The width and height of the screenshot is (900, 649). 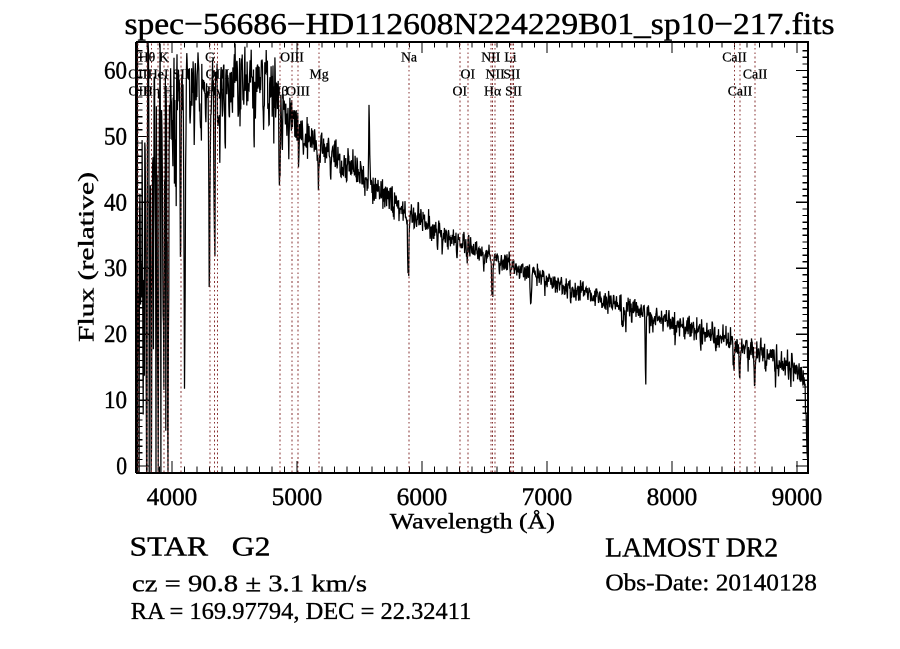 What do you see at coordinates (158, 74) in the screenshot?
I see `svg-text: HeI` at bounding box center [158, 74].